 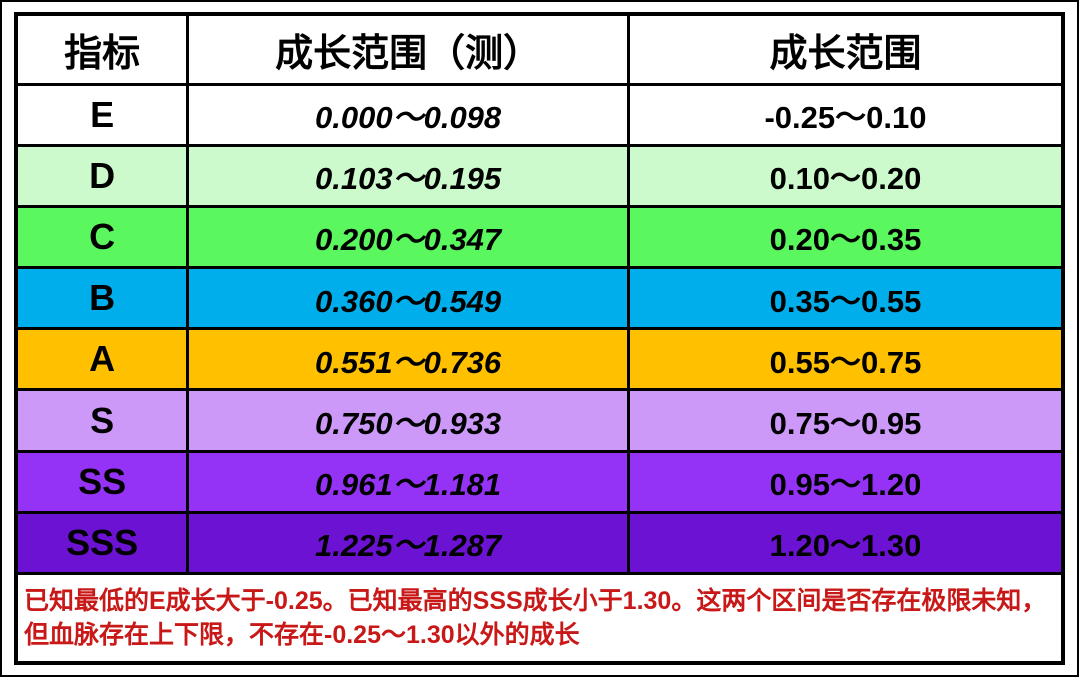 I want to click on table-row-d: D 0.103～0.195 0.10～0.20, so click(x=539, y=175).